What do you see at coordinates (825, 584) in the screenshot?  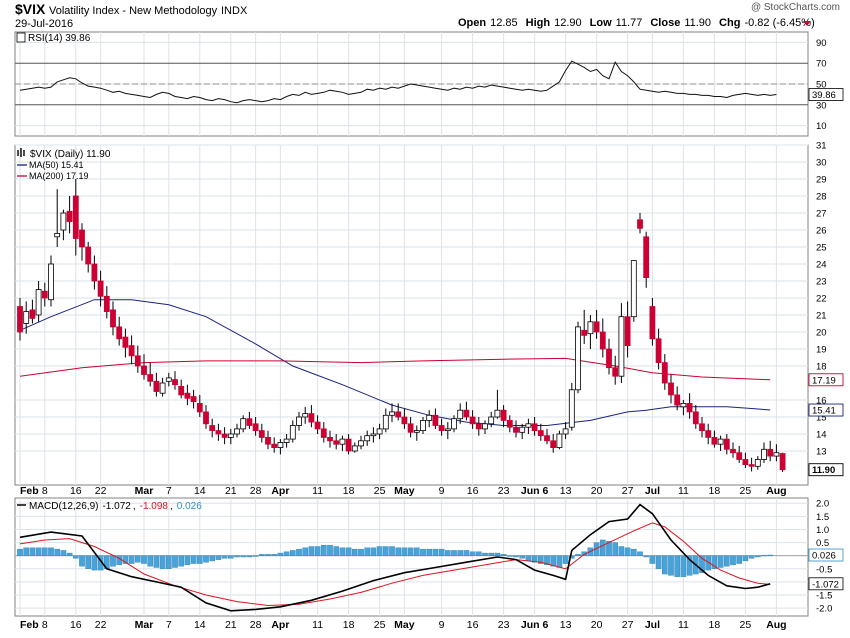 I see `macd-value-badge-text: -1.072` at bounding box center [825, 584].